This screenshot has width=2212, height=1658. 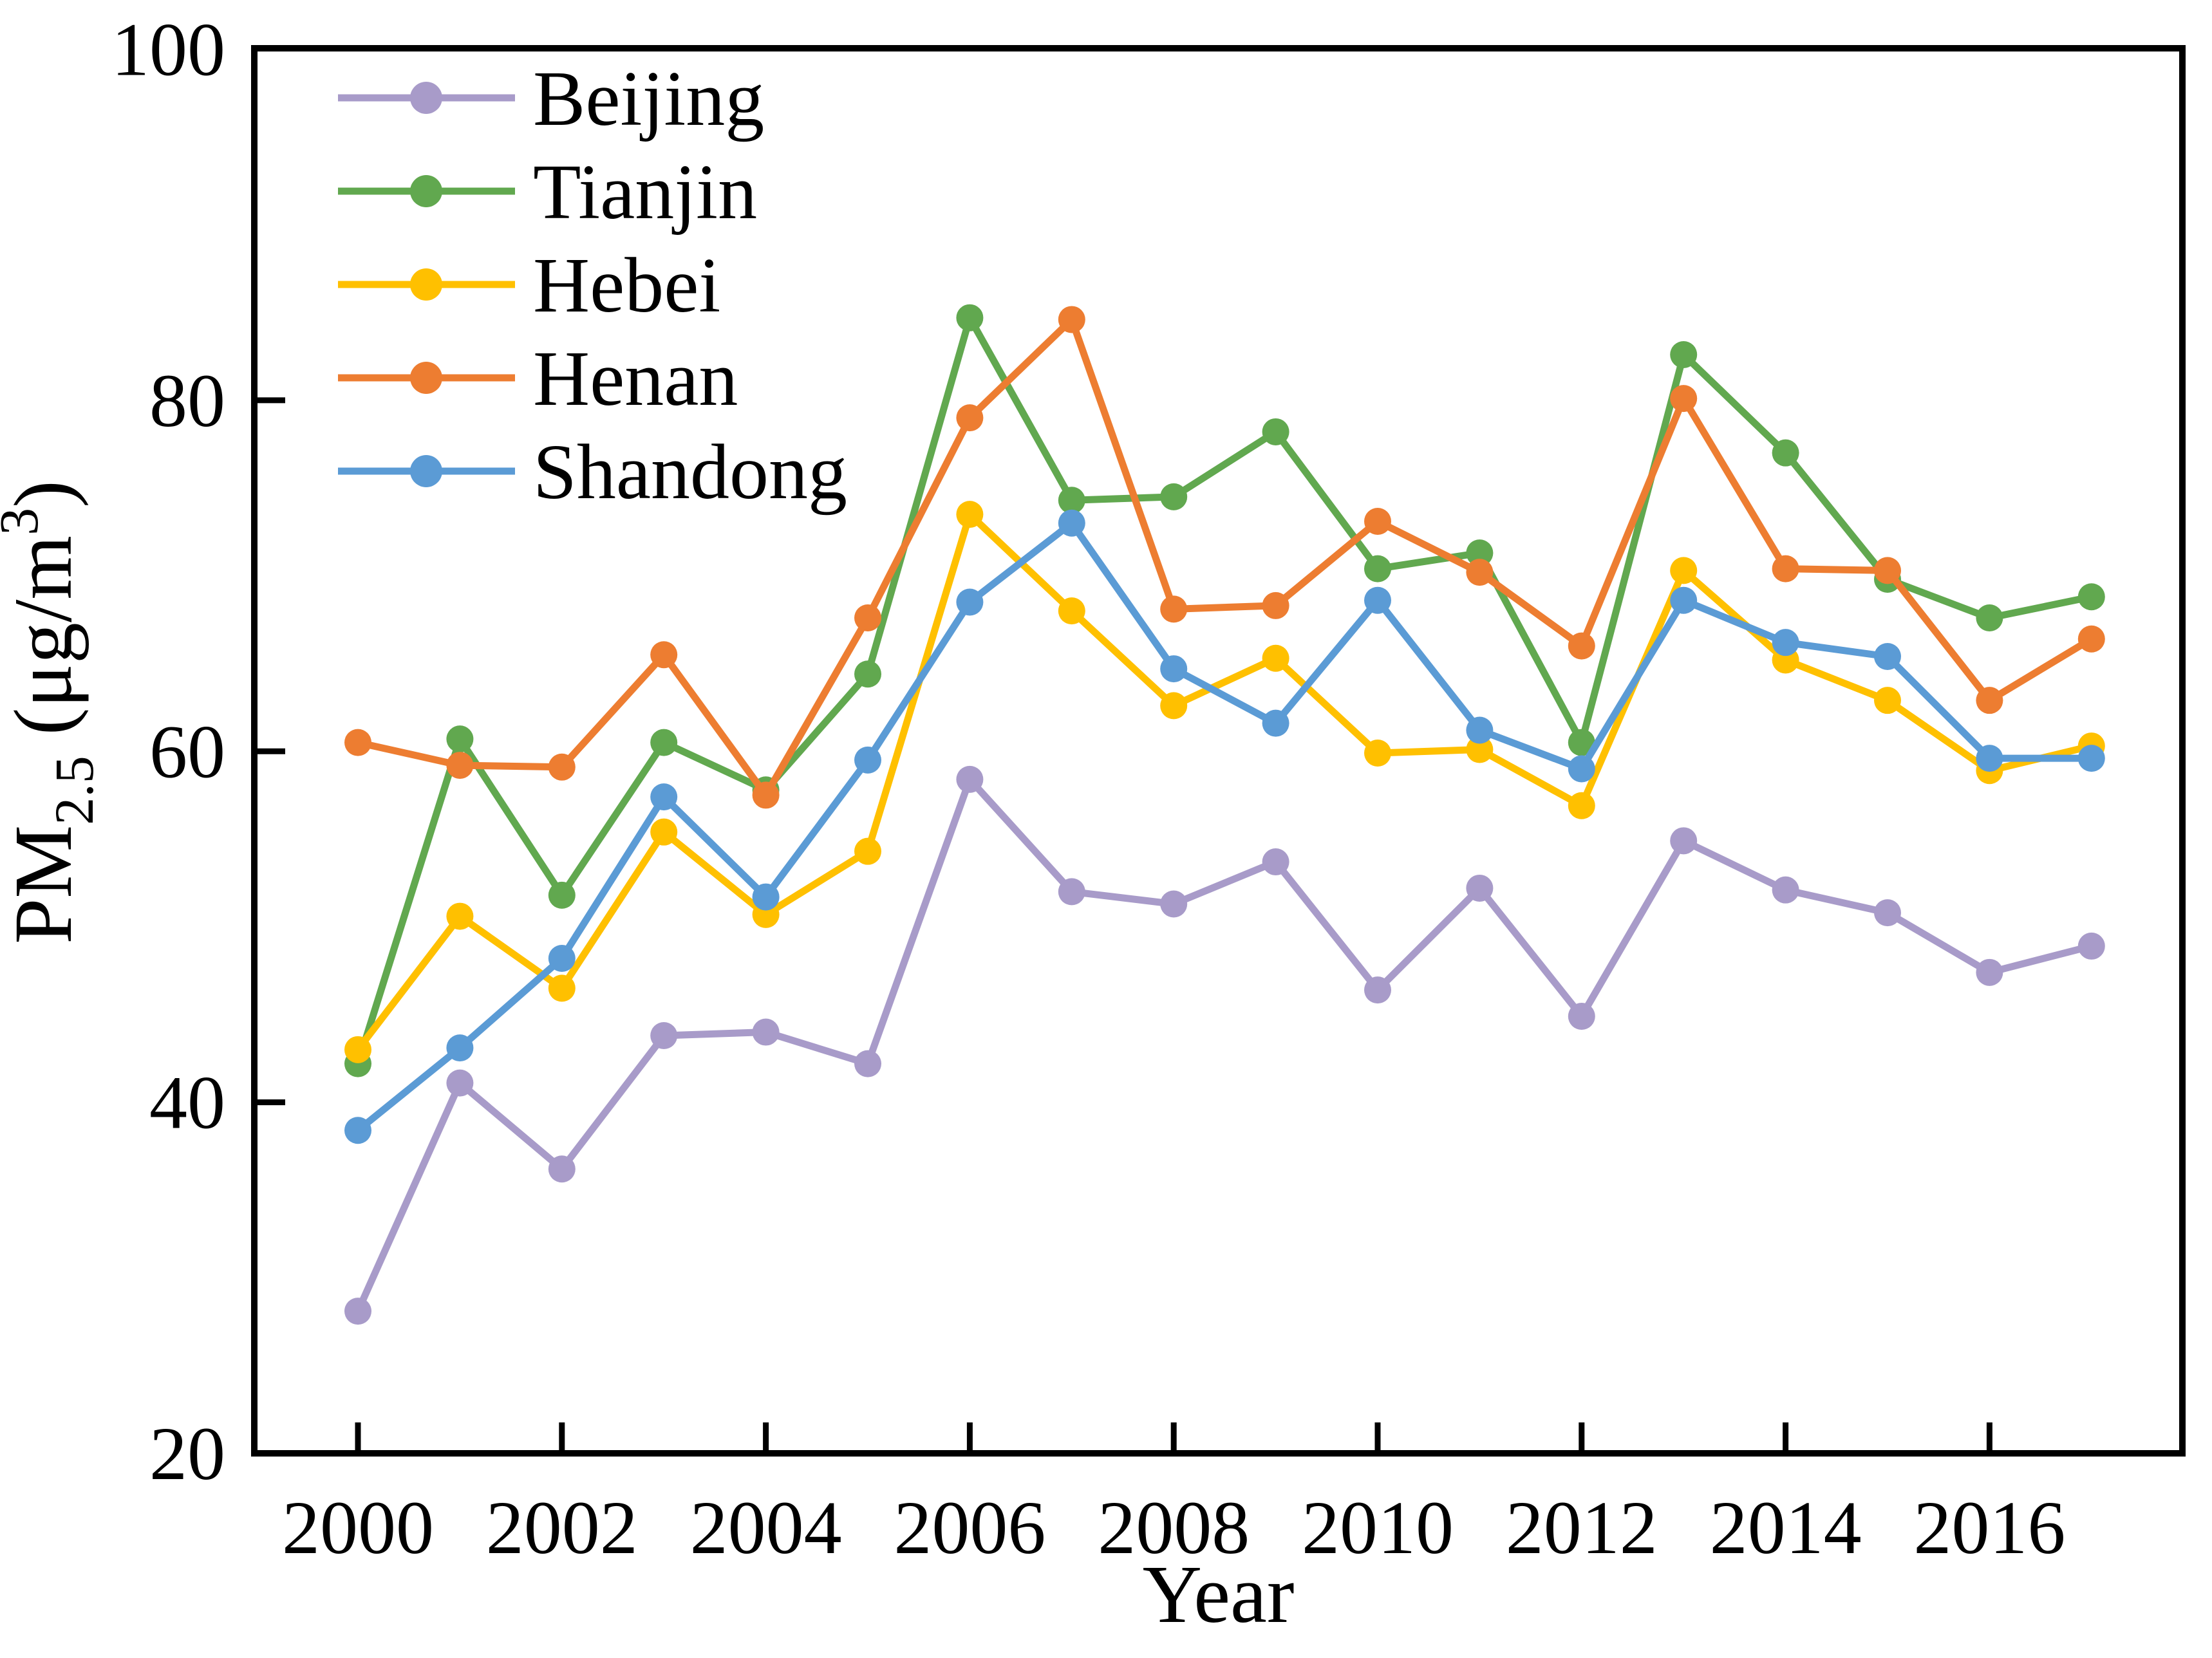 What do you see at coordinates (1786, 1528) in the screenshot?
I see `x-tick-label: 2014` at bounding box center [1786, 1528].